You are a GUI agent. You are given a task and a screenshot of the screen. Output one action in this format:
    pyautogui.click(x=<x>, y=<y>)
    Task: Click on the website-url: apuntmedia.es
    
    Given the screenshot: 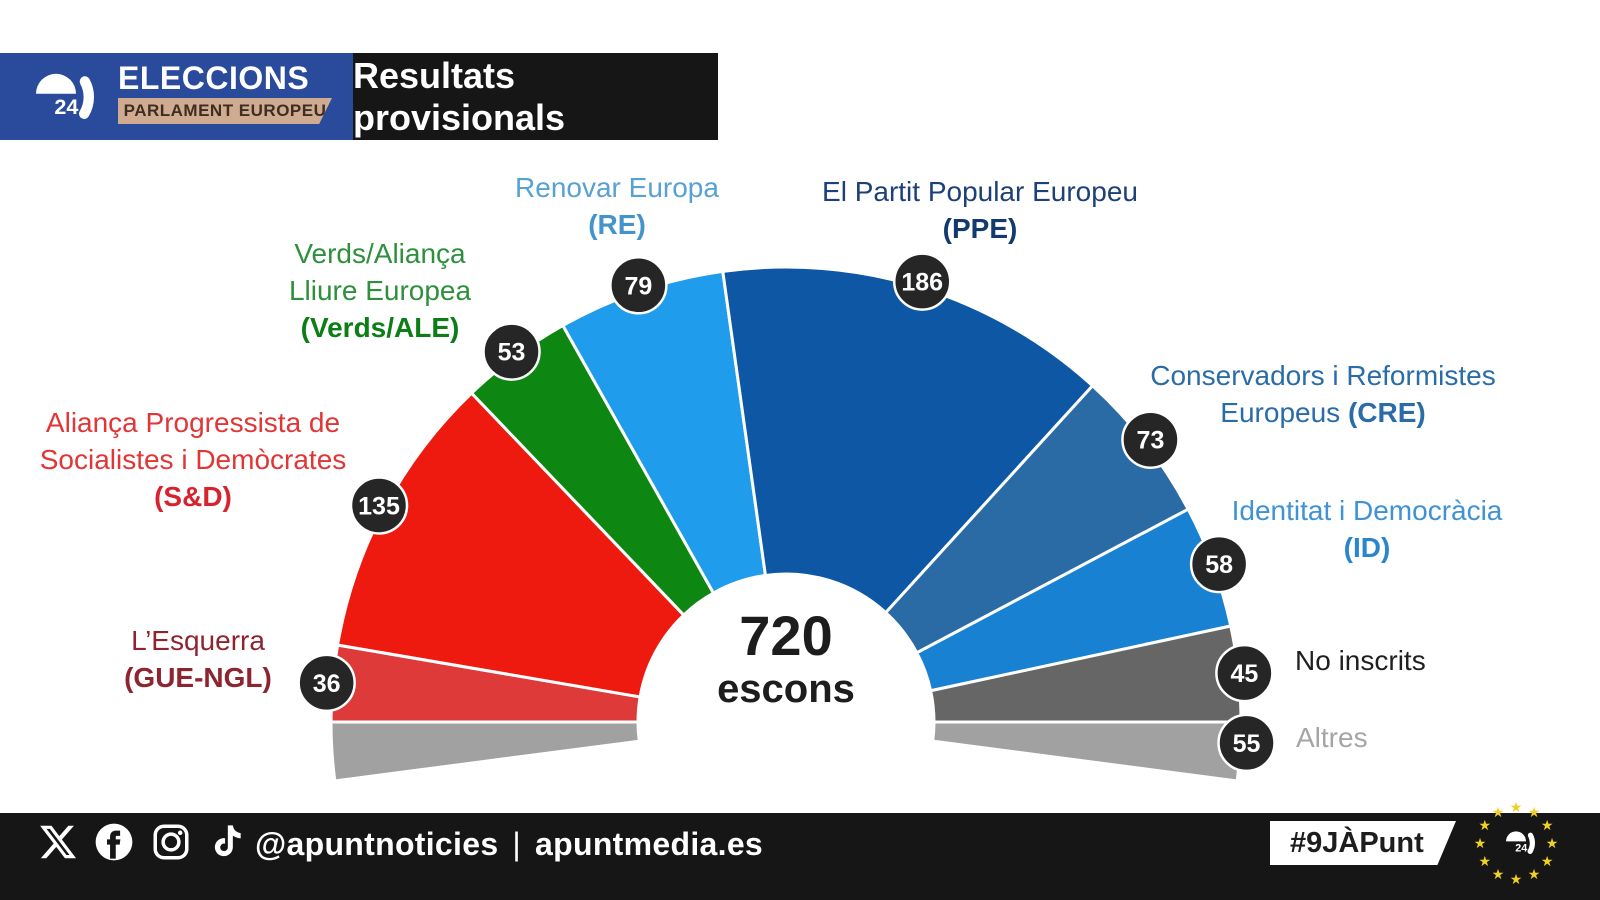 What is the action you would take?
    pyautogui.click(x=649, y=844)
    